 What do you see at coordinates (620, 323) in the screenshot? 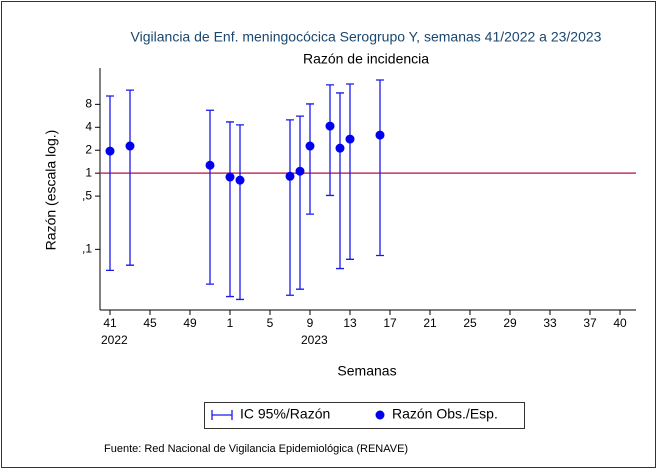
I see `x-tick-label: 40` at bounding box center [620, 323].